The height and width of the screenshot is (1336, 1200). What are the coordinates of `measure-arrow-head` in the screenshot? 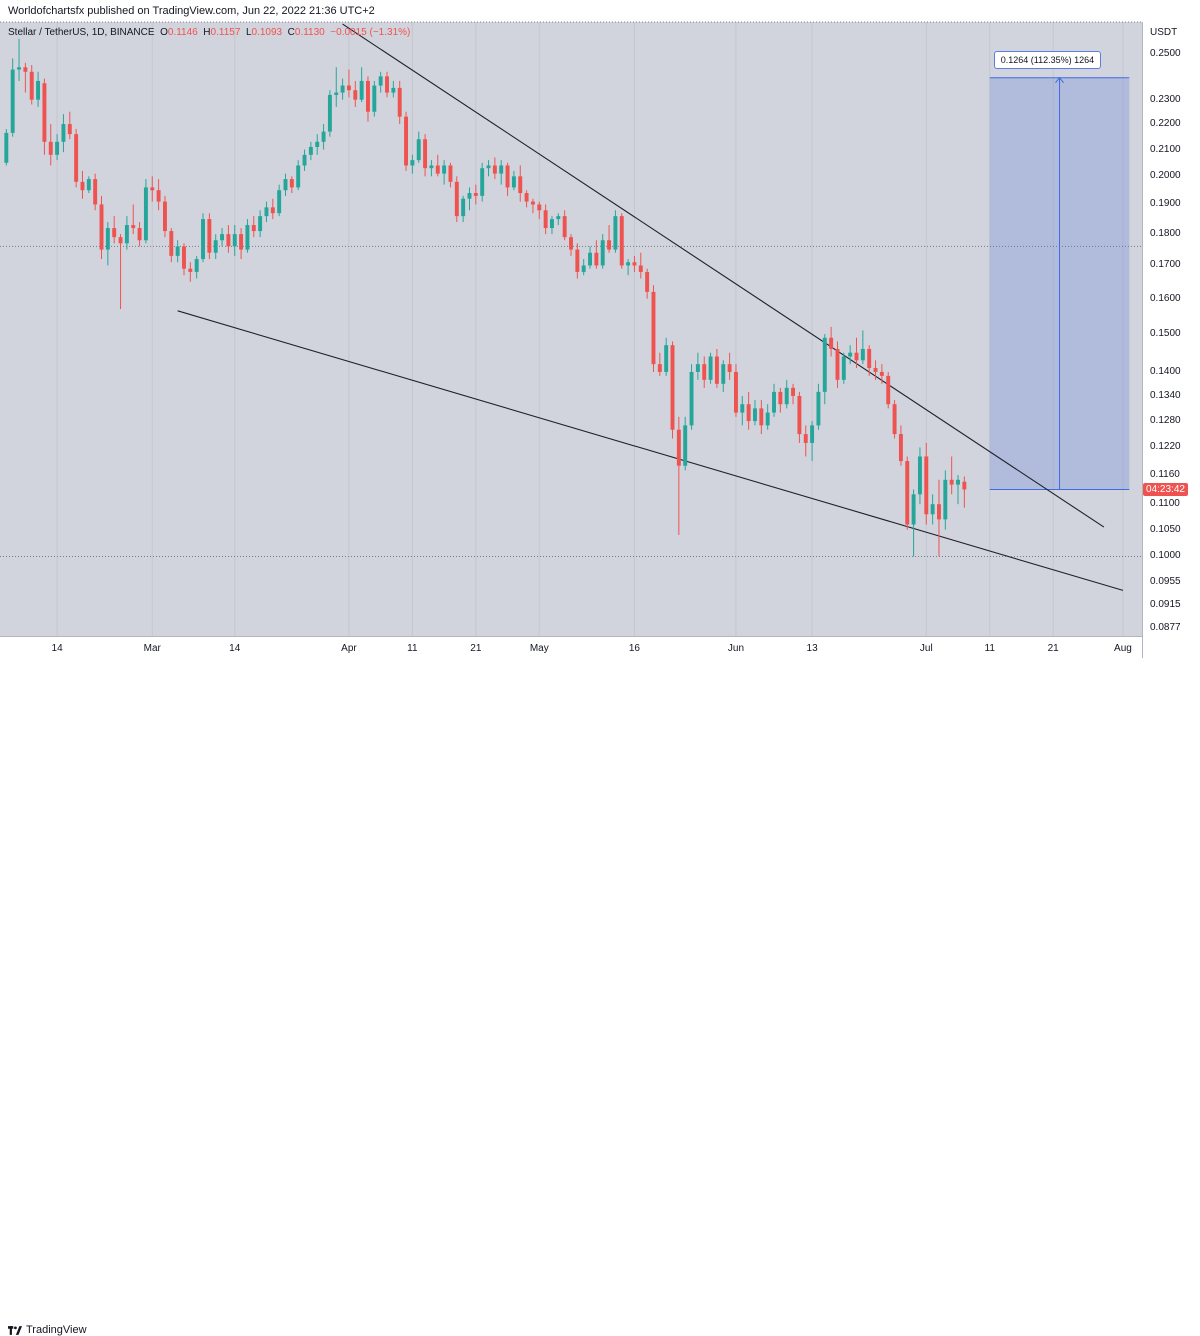 It's located at (1059, 80).